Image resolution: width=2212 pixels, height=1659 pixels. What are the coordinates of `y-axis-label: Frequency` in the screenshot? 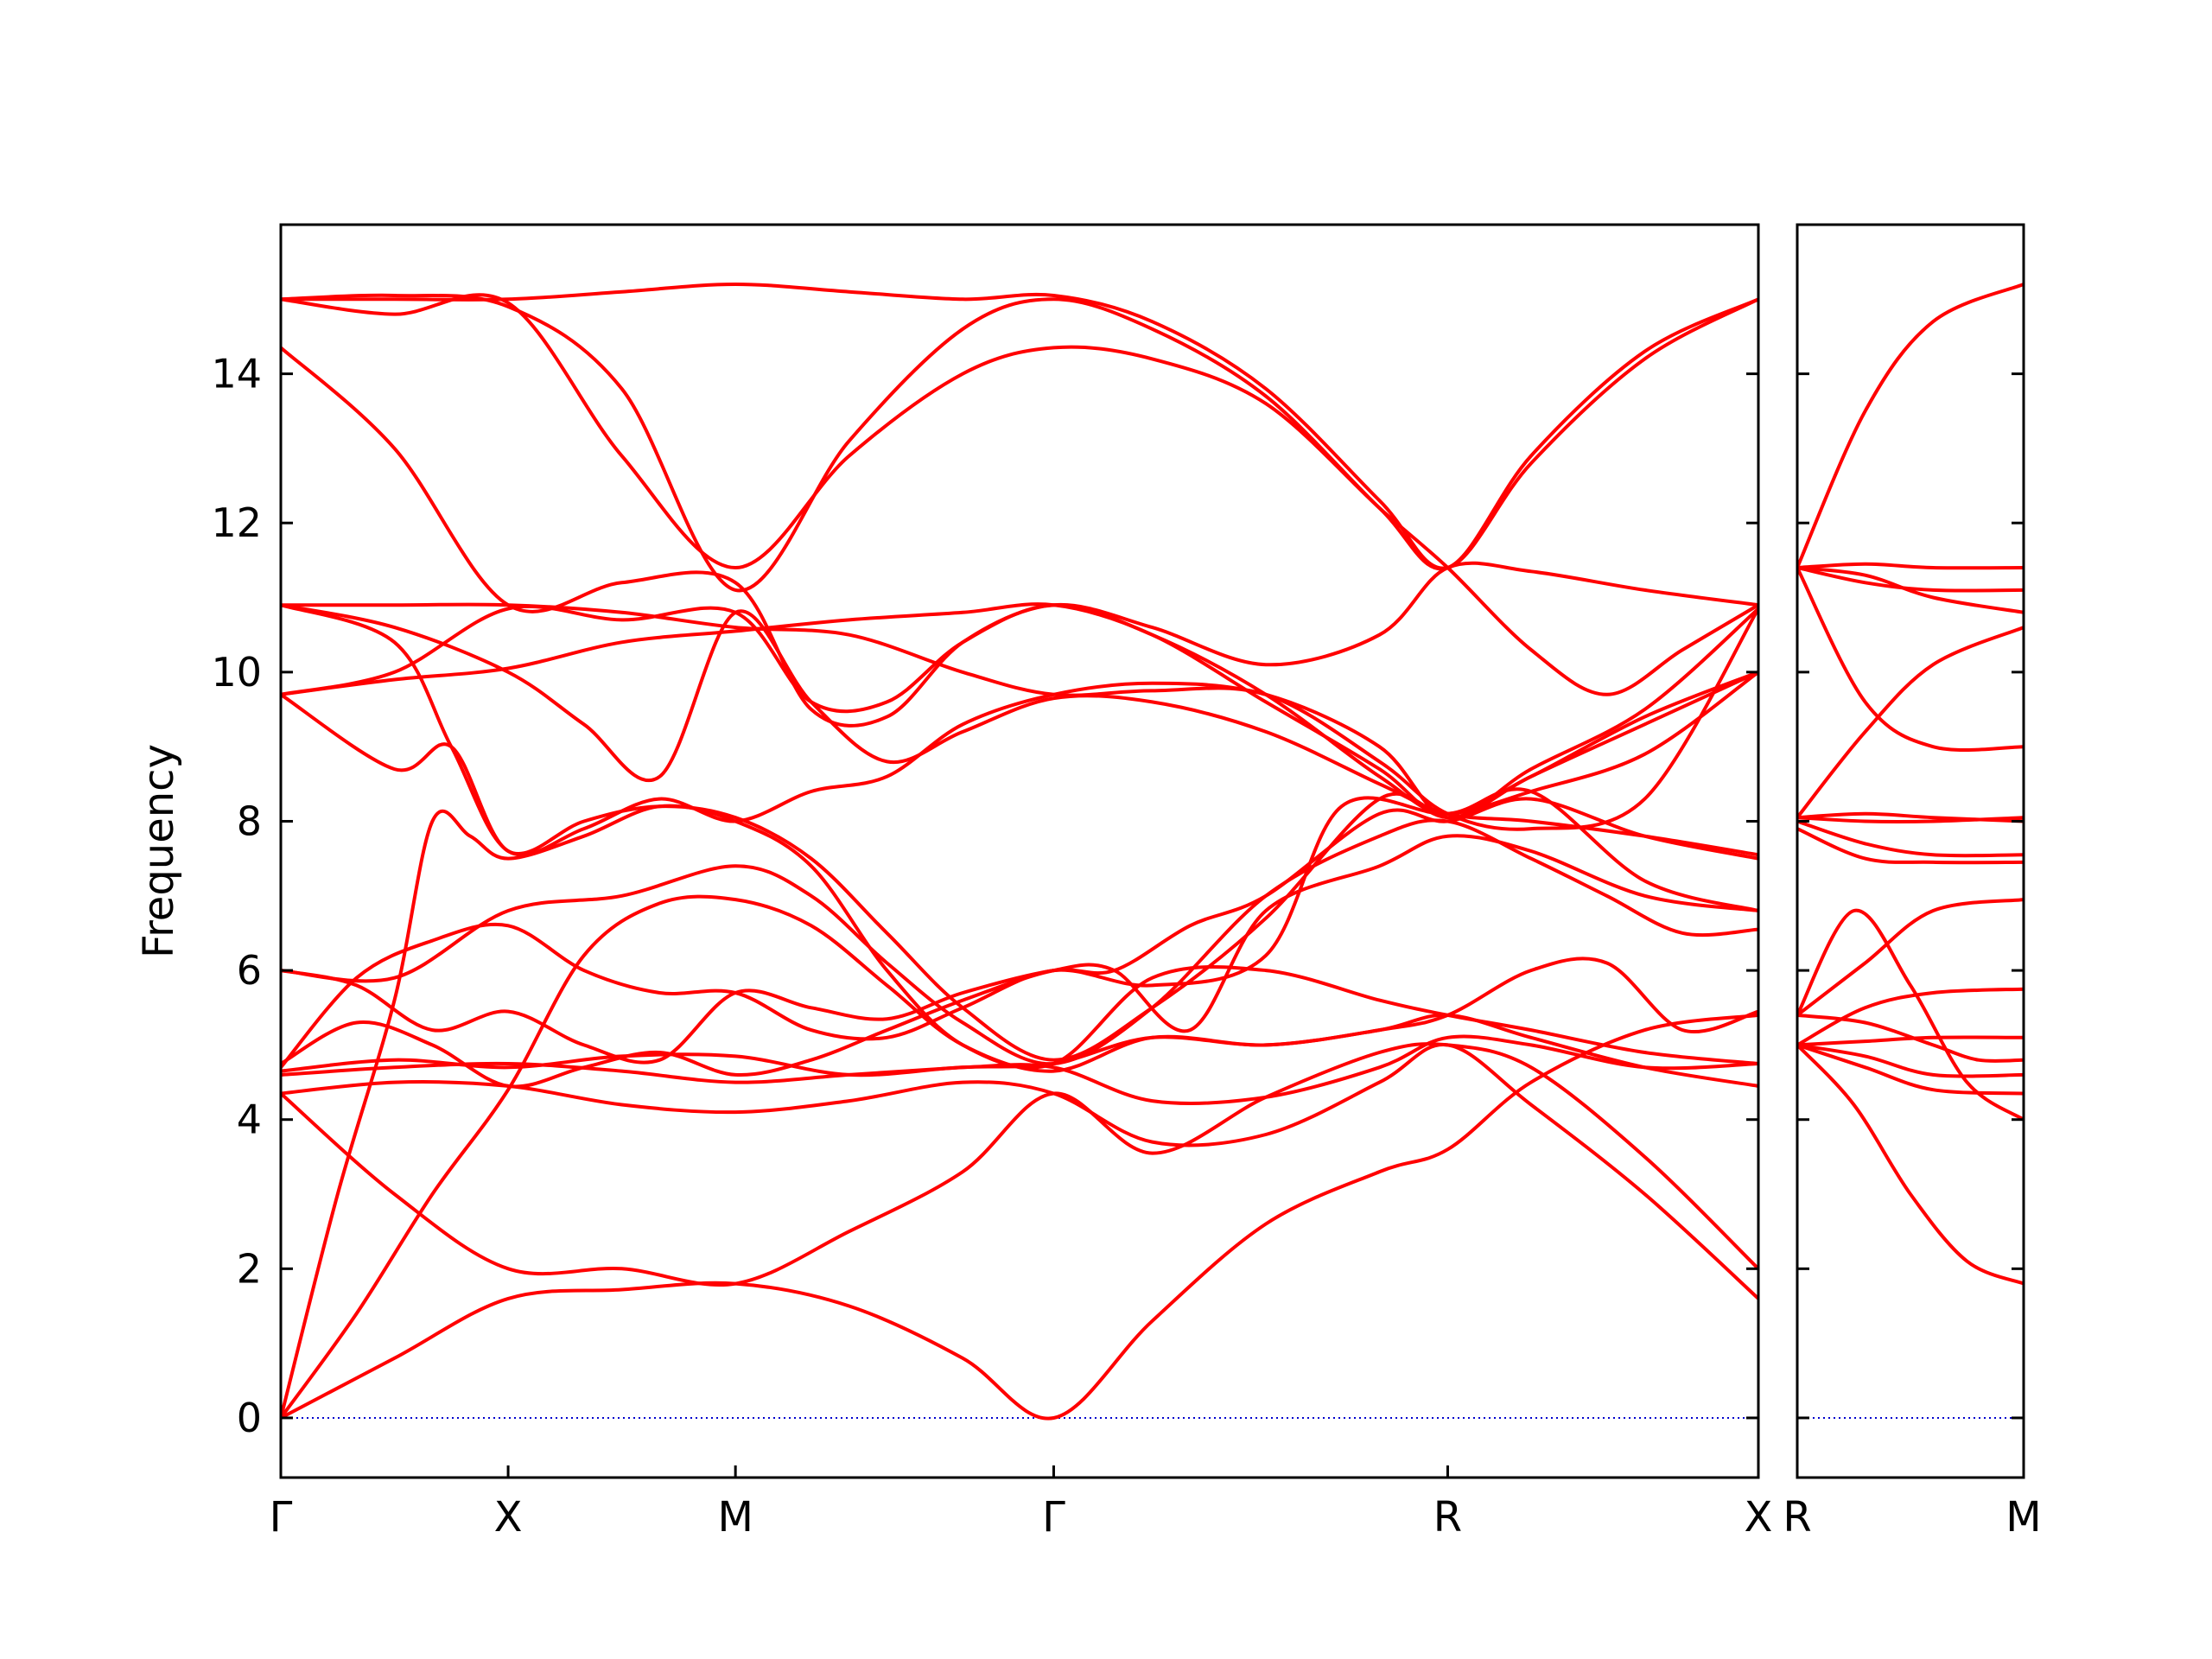 It's located at (159, 851).